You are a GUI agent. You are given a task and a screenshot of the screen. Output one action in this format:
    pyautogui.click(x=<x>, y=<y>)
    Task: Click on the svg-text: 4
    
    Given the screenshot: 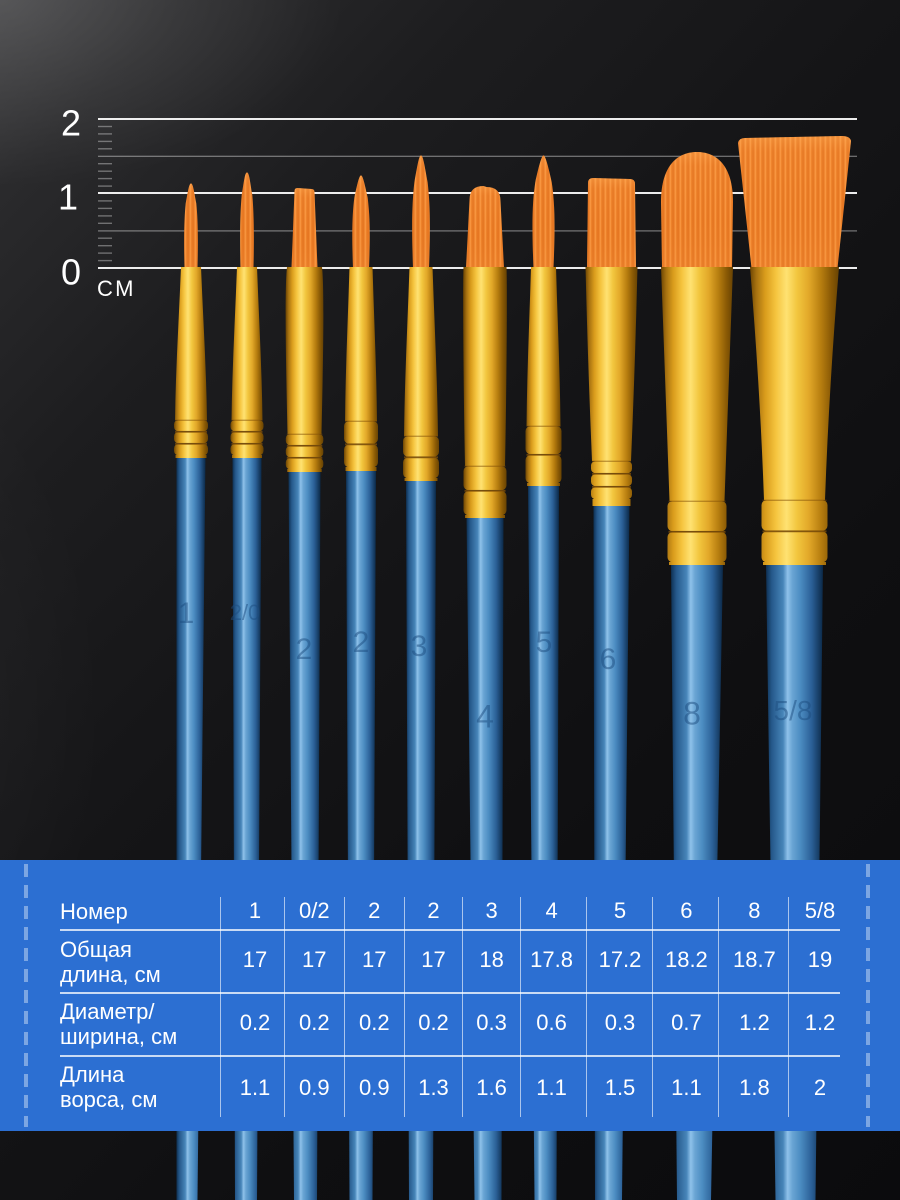 What is the action you would take?
    pyautogui.click(x=485, y=717)
    